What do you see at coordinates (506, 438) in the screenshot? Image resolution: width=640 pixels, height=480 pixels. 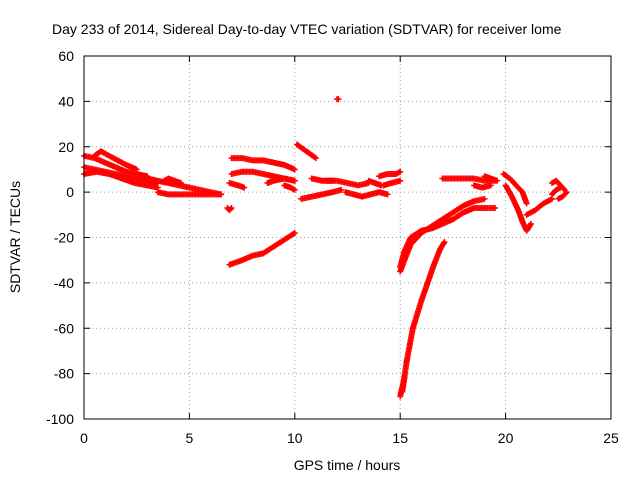 I see `x-tick-label: 20` at bounding box center [506, 438].